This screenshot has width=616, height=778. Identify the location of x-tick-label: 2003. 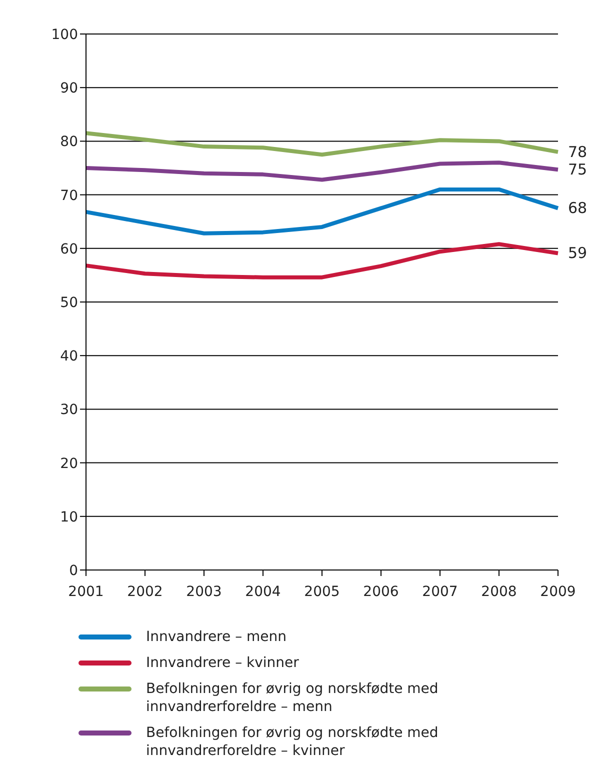
(204, 592).